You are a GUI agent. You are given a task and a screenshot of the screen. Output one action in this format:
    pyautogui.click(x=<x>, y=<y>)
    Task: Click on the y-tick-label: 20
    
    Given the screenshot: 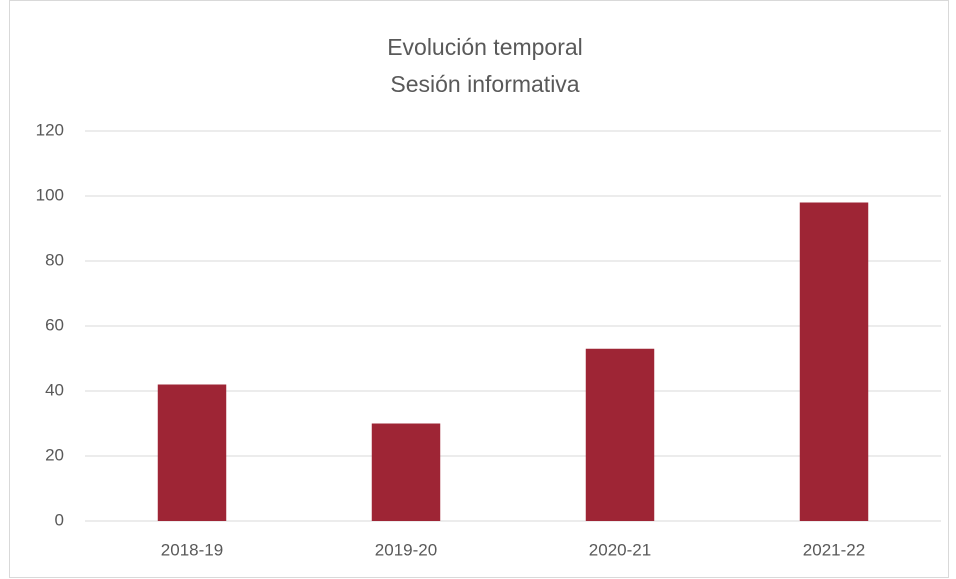 What is the action you would take?
    pyautogui.click(x=54, y=454)
    